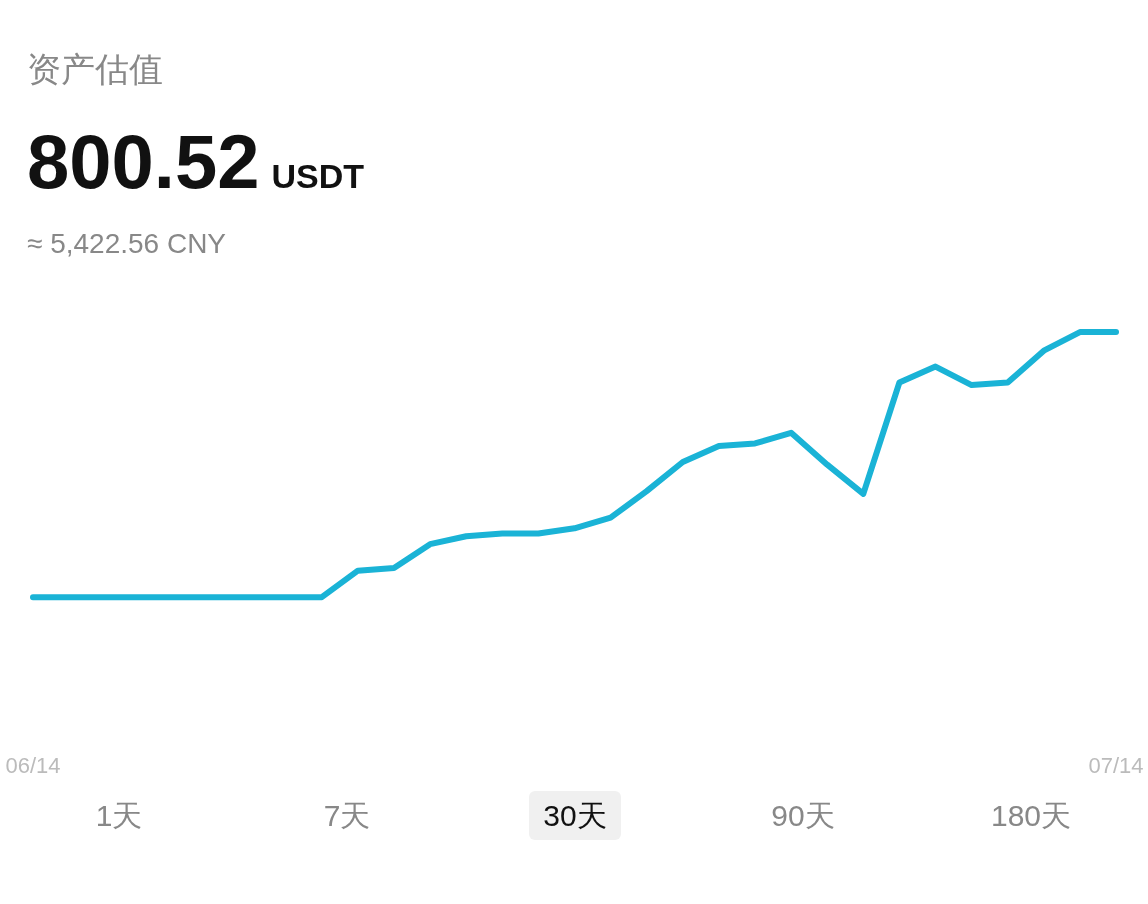 The width and height of the screenshot is (1148, 904). What do you see at coordinates (127, 244) in the screenshot?
I see `text: ≈ 5,422.56 CNY` at bounding box center [127, 244].